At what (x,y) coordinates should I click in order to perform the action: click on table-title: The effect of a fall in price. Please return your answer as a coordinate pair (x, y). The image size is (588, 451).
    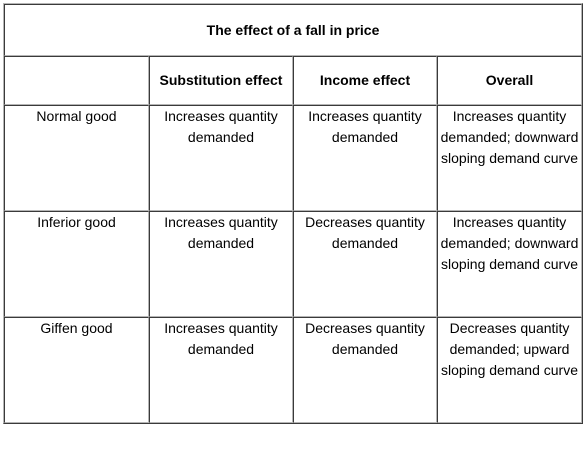
    Looking at the image, I should click on (293, 30).